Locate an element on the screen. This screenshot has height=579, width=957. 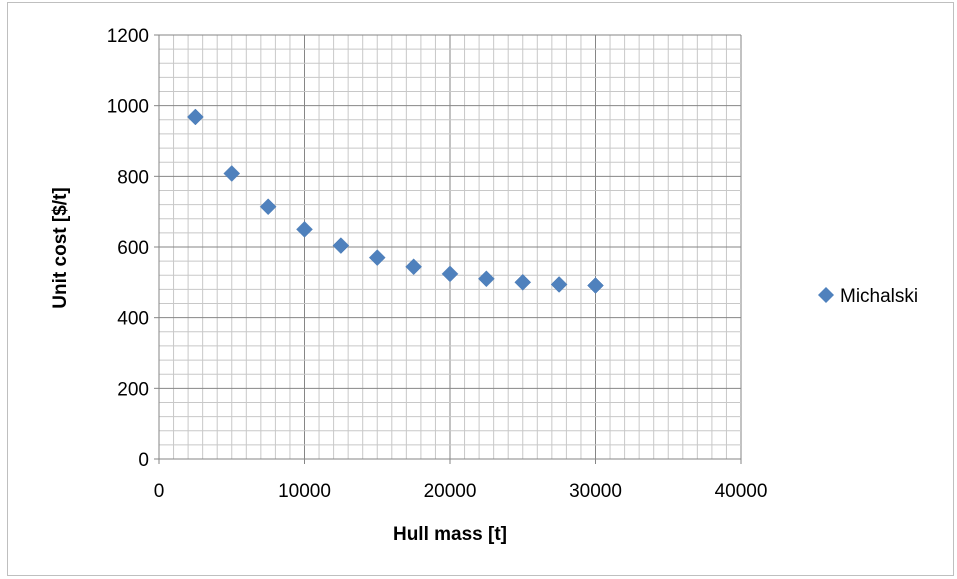
x-tick-label: 0 is located at coordinates (159, 491).